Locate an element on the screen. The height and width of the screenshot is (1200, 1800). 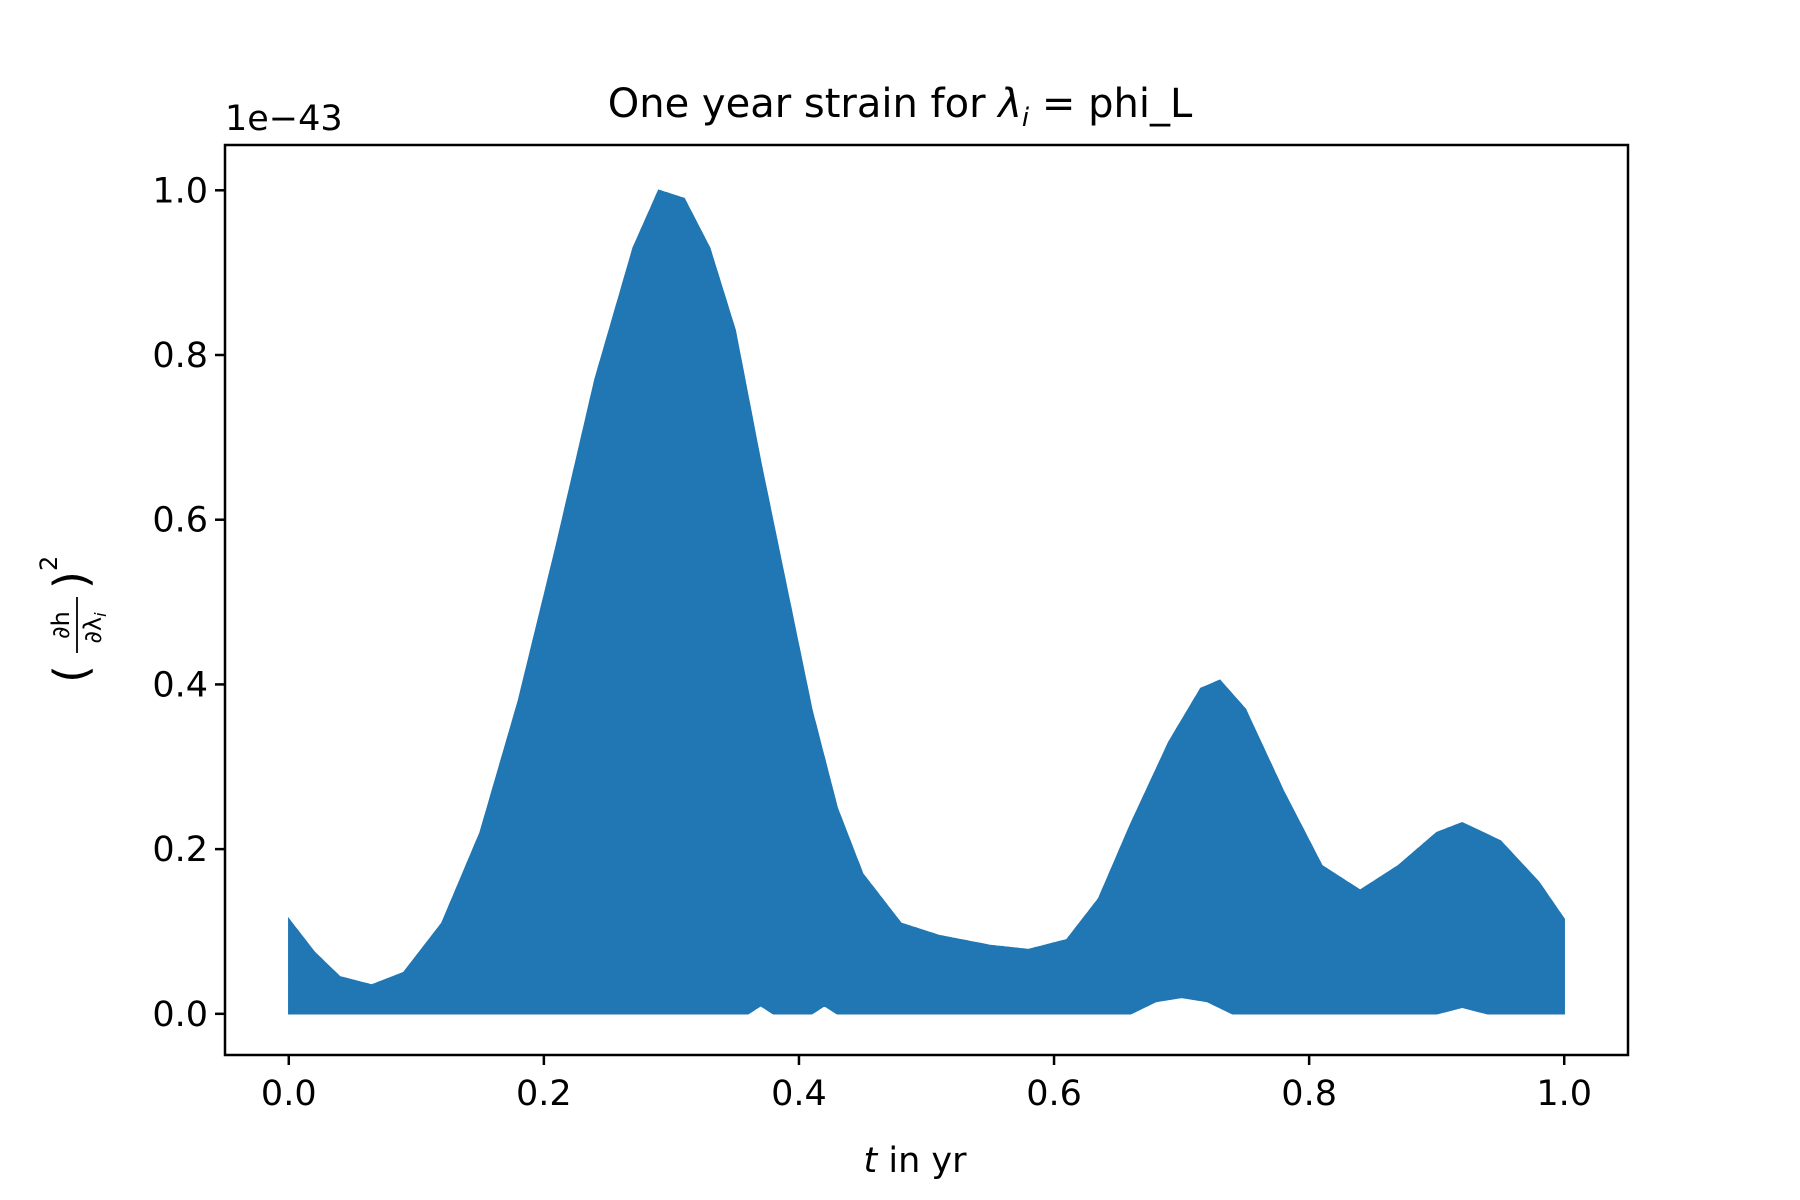
y-label-denominator: ∂λi is located at coordinates (94, 628).